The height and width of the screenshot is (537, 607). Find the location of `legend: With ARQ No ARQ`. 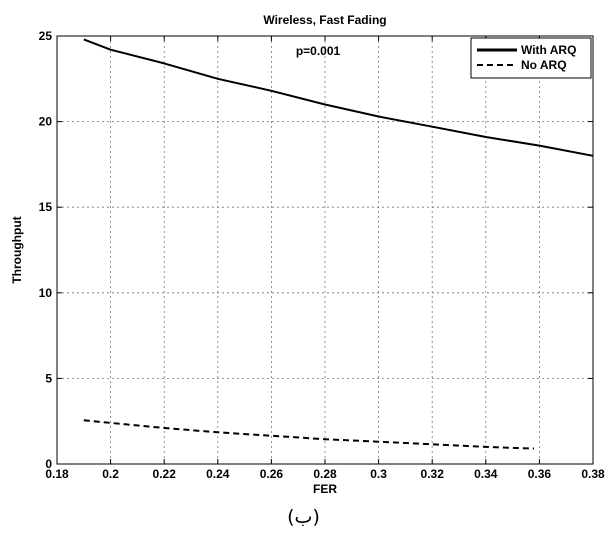

legend: With ARQ No ARQ is located at coordinates (531, 58).